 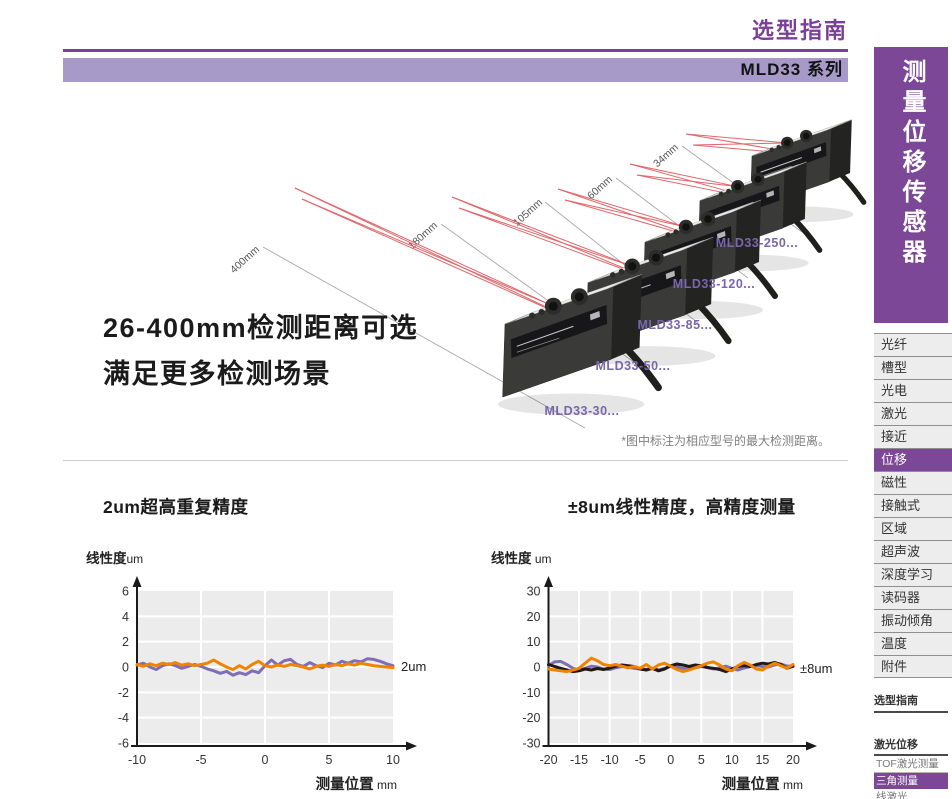 I want to click on chart-left-title: 2um超高重复精度, so click(x=176, y=507).